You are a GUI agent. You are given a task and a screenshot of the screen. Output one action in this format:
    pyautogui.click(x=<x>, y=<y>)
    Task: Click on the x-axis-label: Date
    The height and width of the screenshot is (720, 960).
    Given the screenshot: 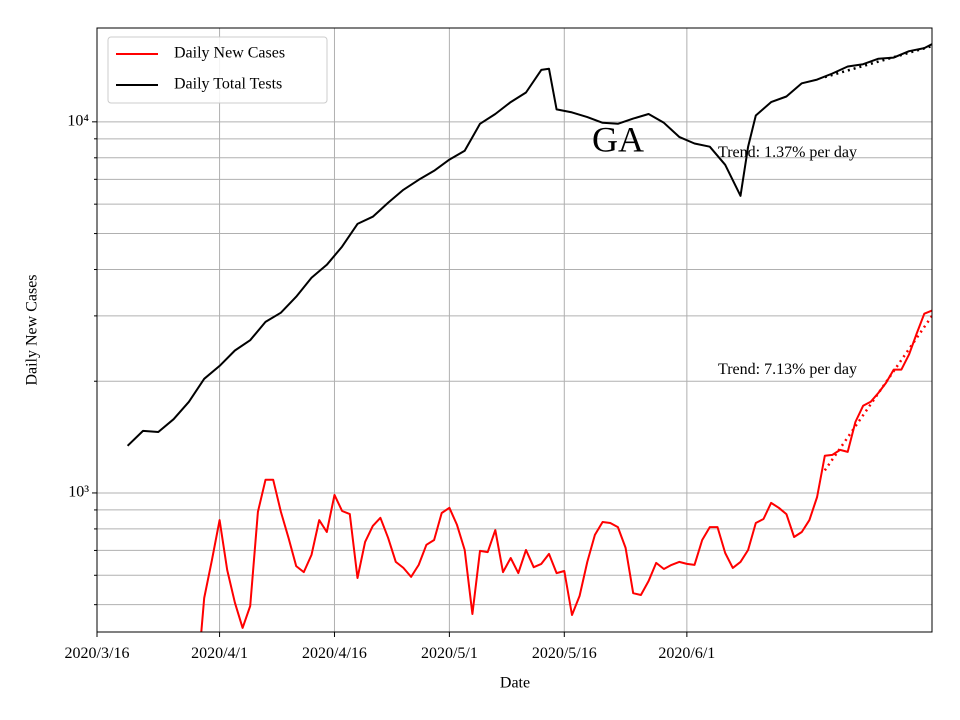 What is the action you would take?
    pyautogui.click(x=515, y=683)
    